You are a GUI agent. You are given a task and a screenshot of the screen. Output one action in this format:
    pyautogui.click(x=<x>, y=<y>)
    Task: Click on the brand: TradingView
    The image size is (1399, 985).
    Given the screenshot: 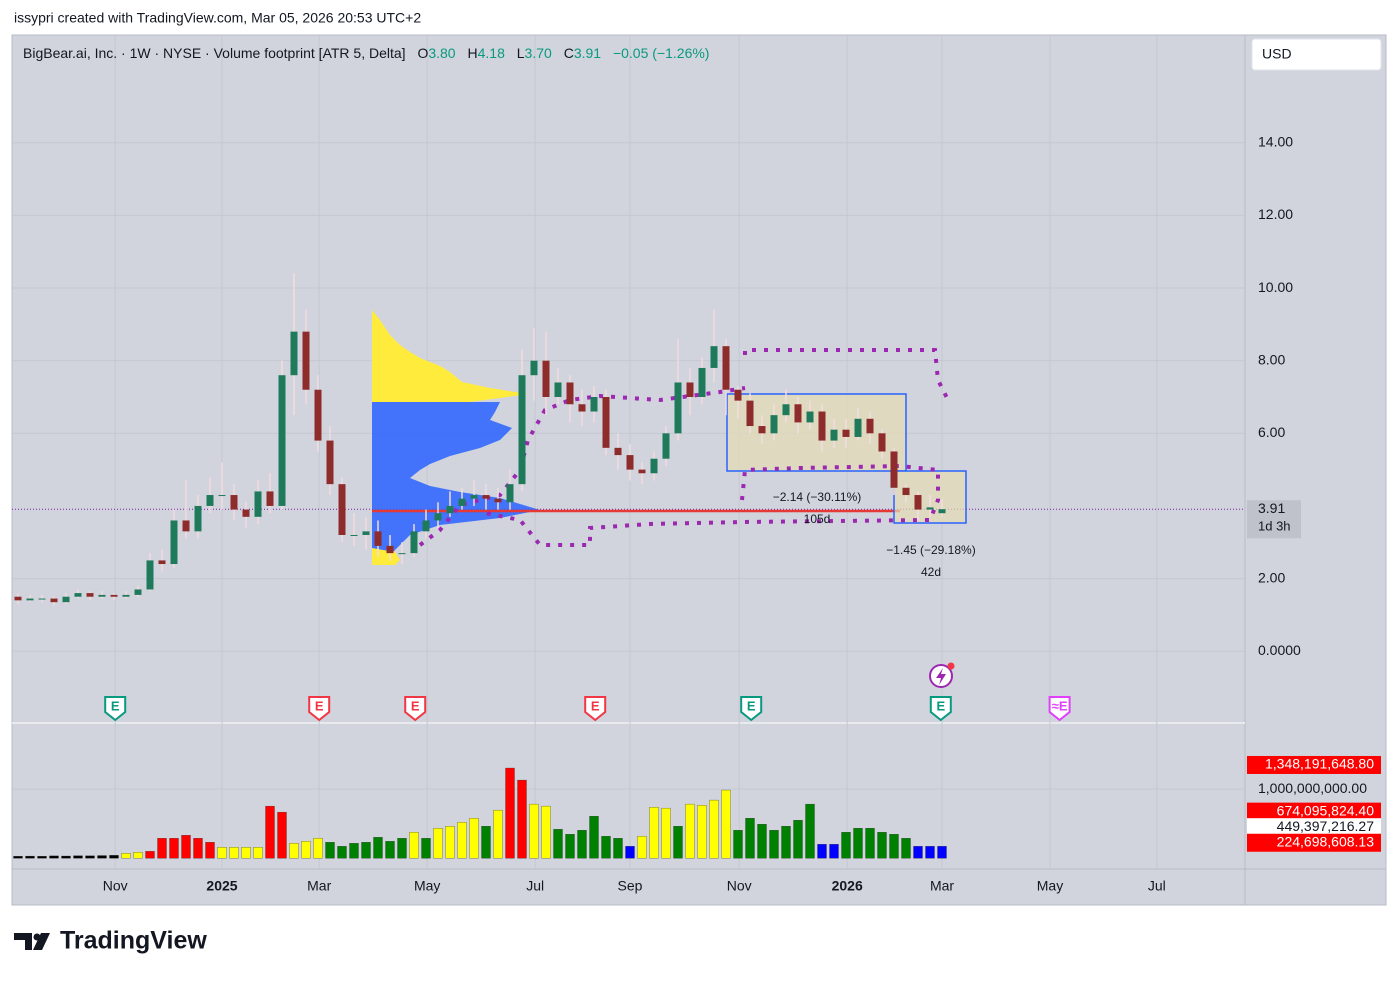 What is the action you would take?
    pyautogui.click(x=133, y=941)
    